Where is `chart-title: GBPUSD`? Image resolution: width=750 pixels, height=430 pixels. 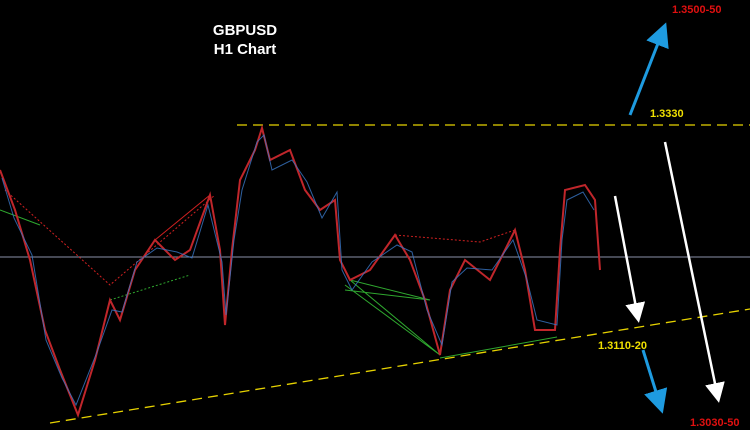
chart-title: GBPUSD is located at coordinates (245, 30).